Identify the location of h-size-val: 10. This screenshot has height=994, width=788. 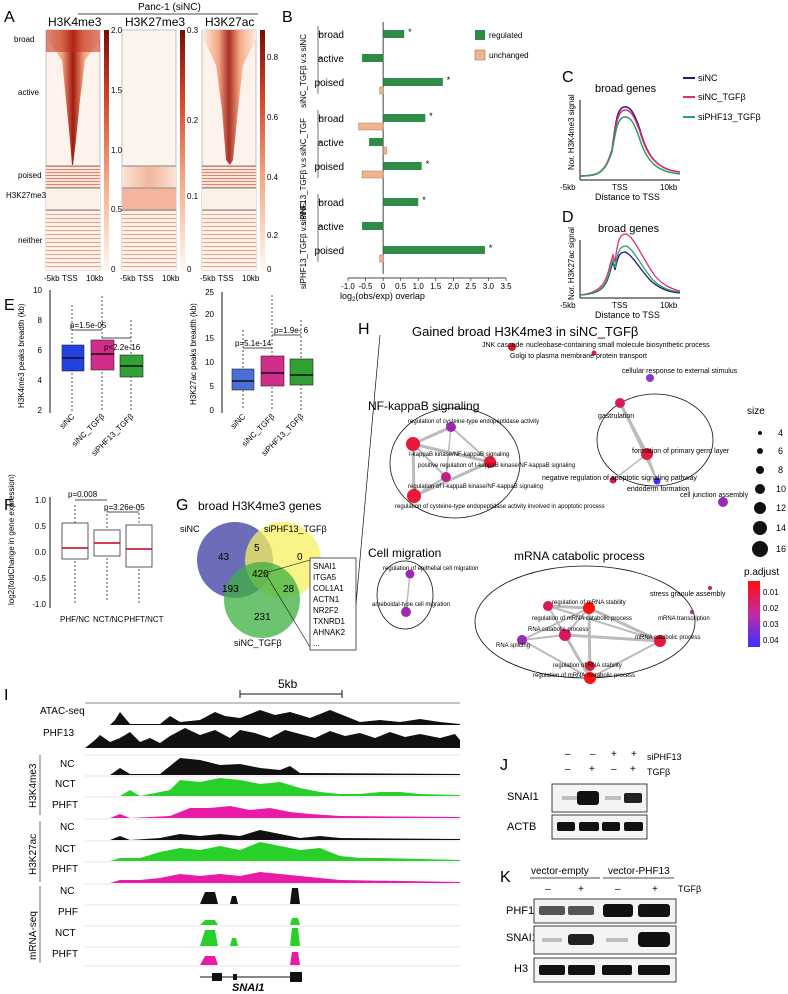
(781, 489).